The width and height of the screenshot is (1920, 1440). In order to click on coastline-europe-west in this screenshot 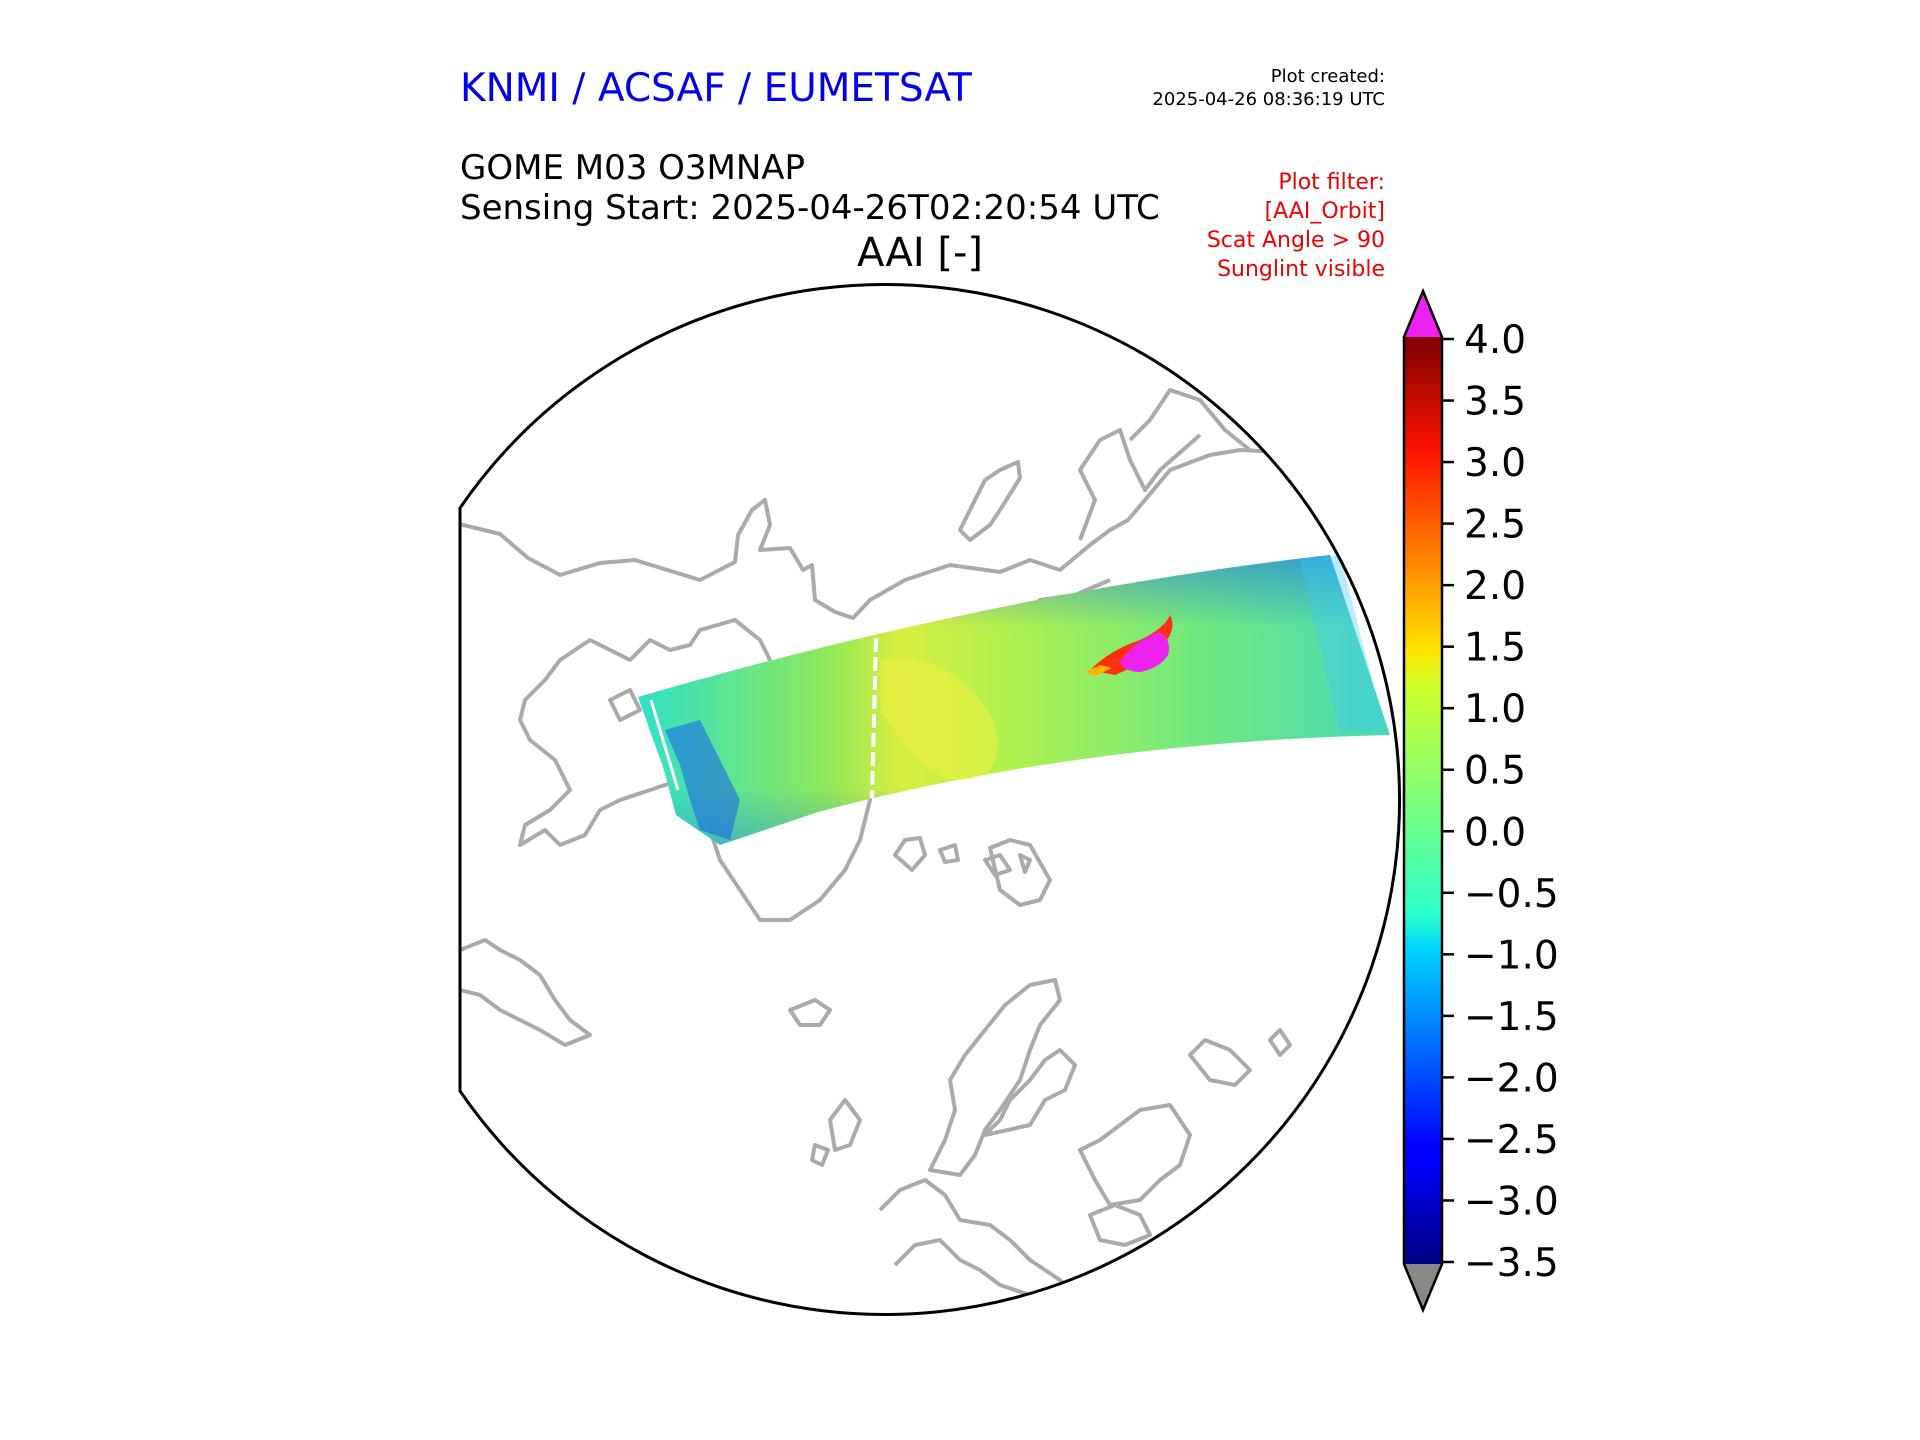, I will do `click(980, 1240)`.